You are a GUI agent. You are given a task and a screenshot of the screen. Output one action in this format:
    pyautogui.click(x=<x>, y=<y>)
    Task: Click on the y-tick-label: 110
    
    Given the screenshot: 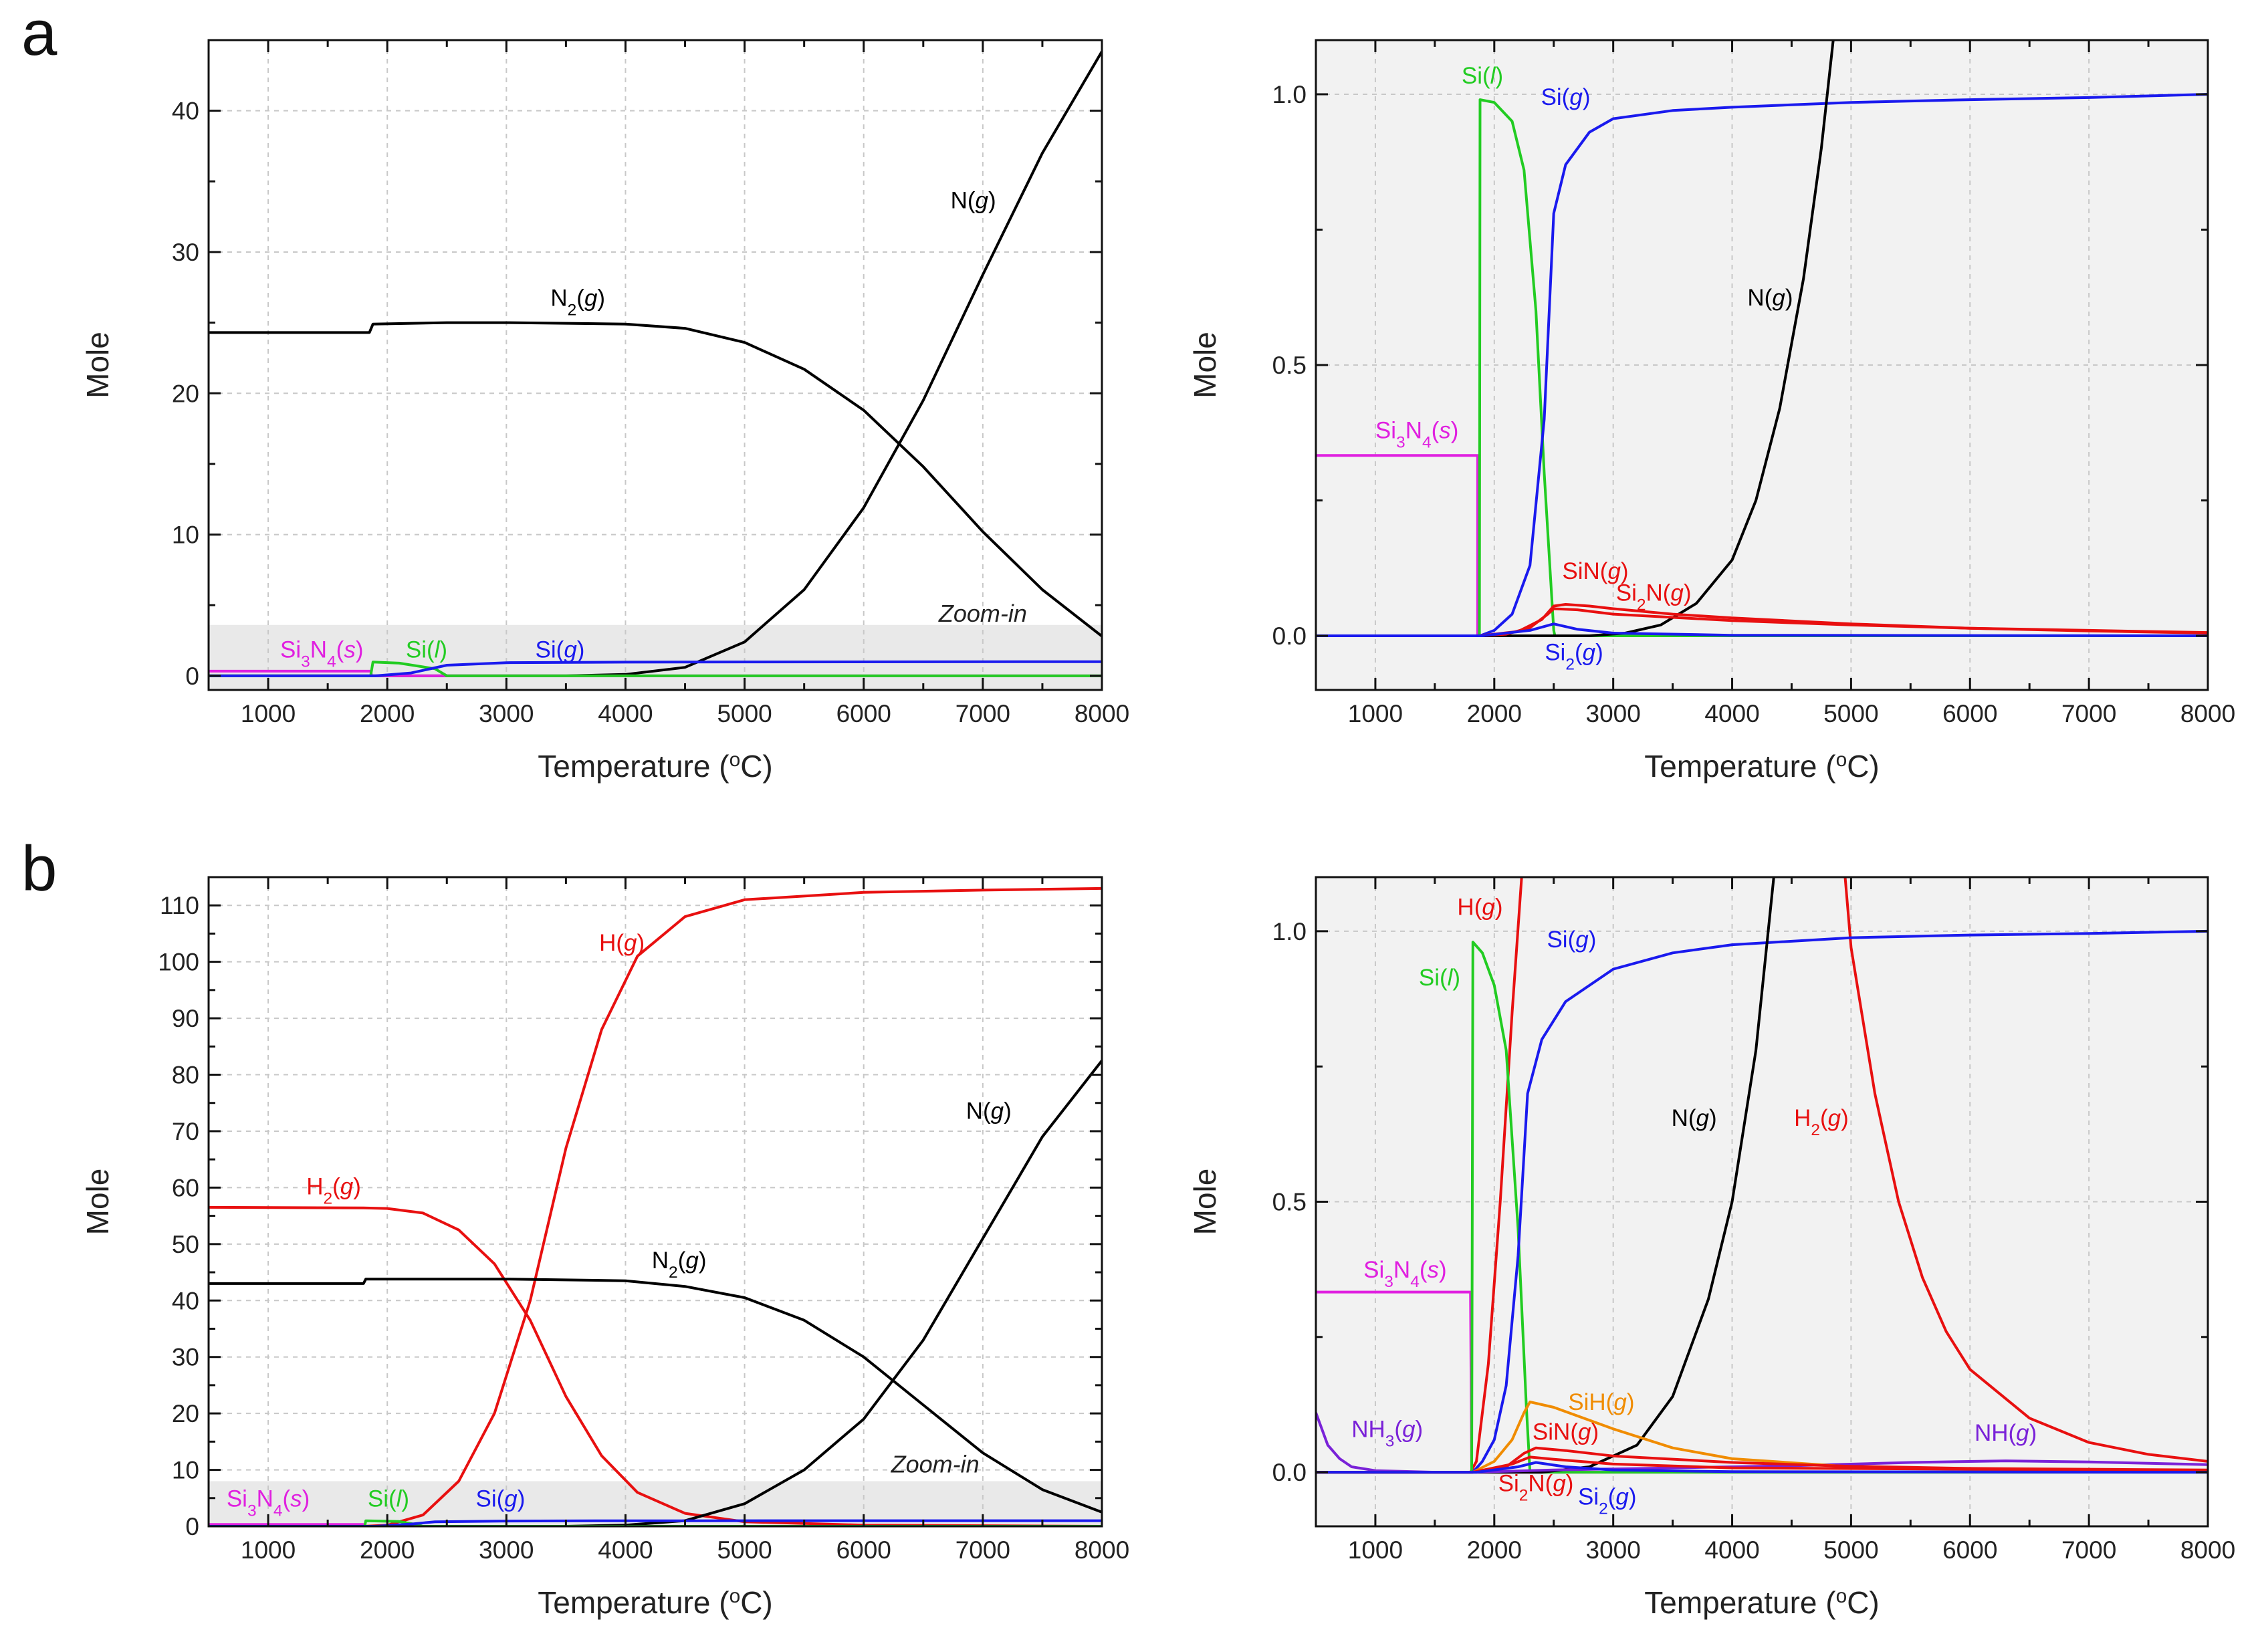 What is the action you would take?
    pyautogui.click(x=179, y=906)
    